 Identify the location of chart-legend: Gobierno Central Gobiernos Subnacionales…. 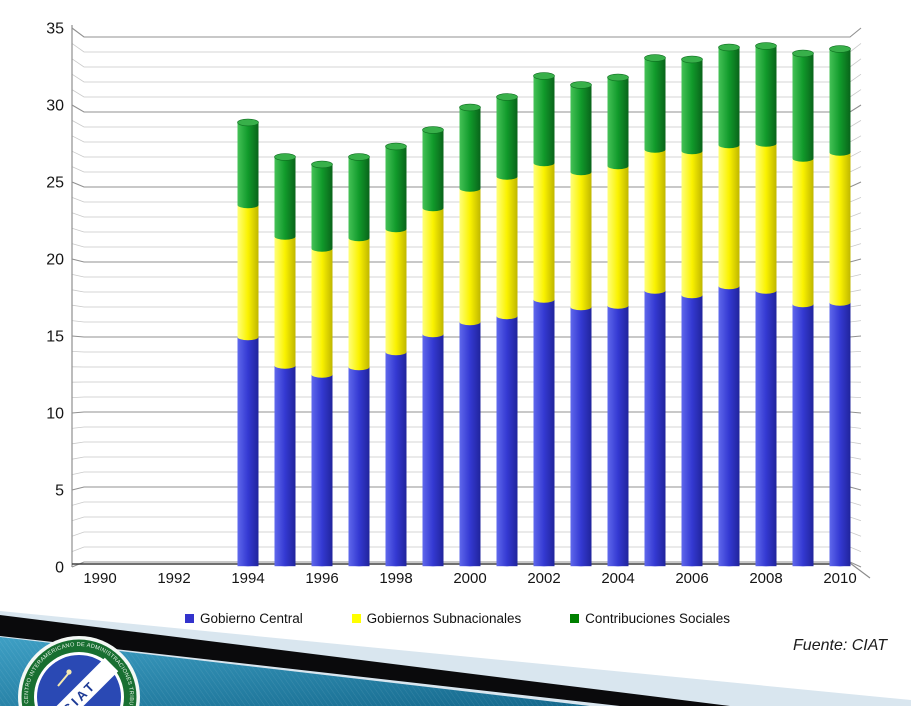
(457, 618).